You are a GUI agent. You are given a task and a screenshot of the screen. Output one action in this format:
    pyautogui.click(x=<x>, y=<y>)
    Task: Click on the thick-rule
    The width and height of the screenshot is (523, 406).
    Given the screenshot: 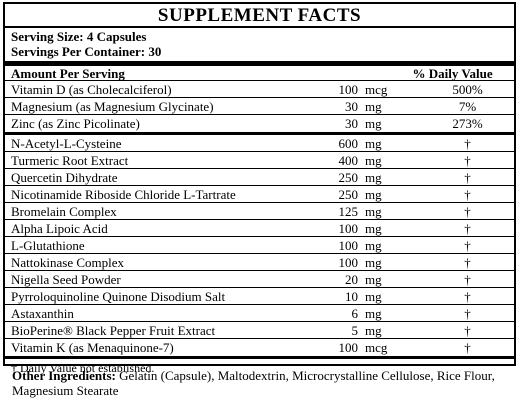 What is the action you would take?
    pyautogui.click(x=259, y=63)
    